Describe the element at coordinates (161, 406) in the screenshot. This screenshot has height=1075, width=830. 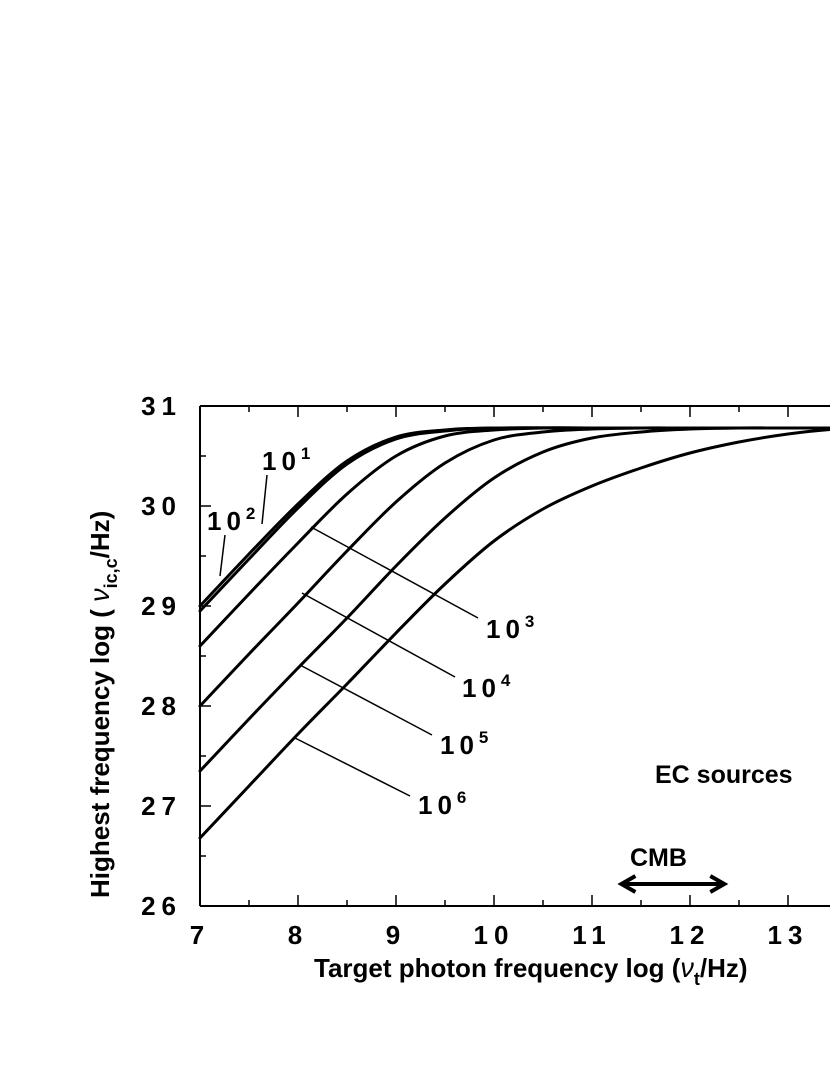
I see `y-tick-label: 31` at that location.